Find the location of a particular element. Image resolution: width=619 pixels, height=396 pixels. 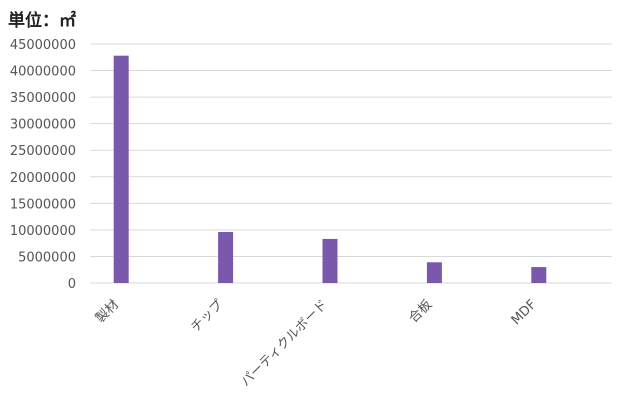

y-tick-label: 45000000 is located at coordinates (43, 45).